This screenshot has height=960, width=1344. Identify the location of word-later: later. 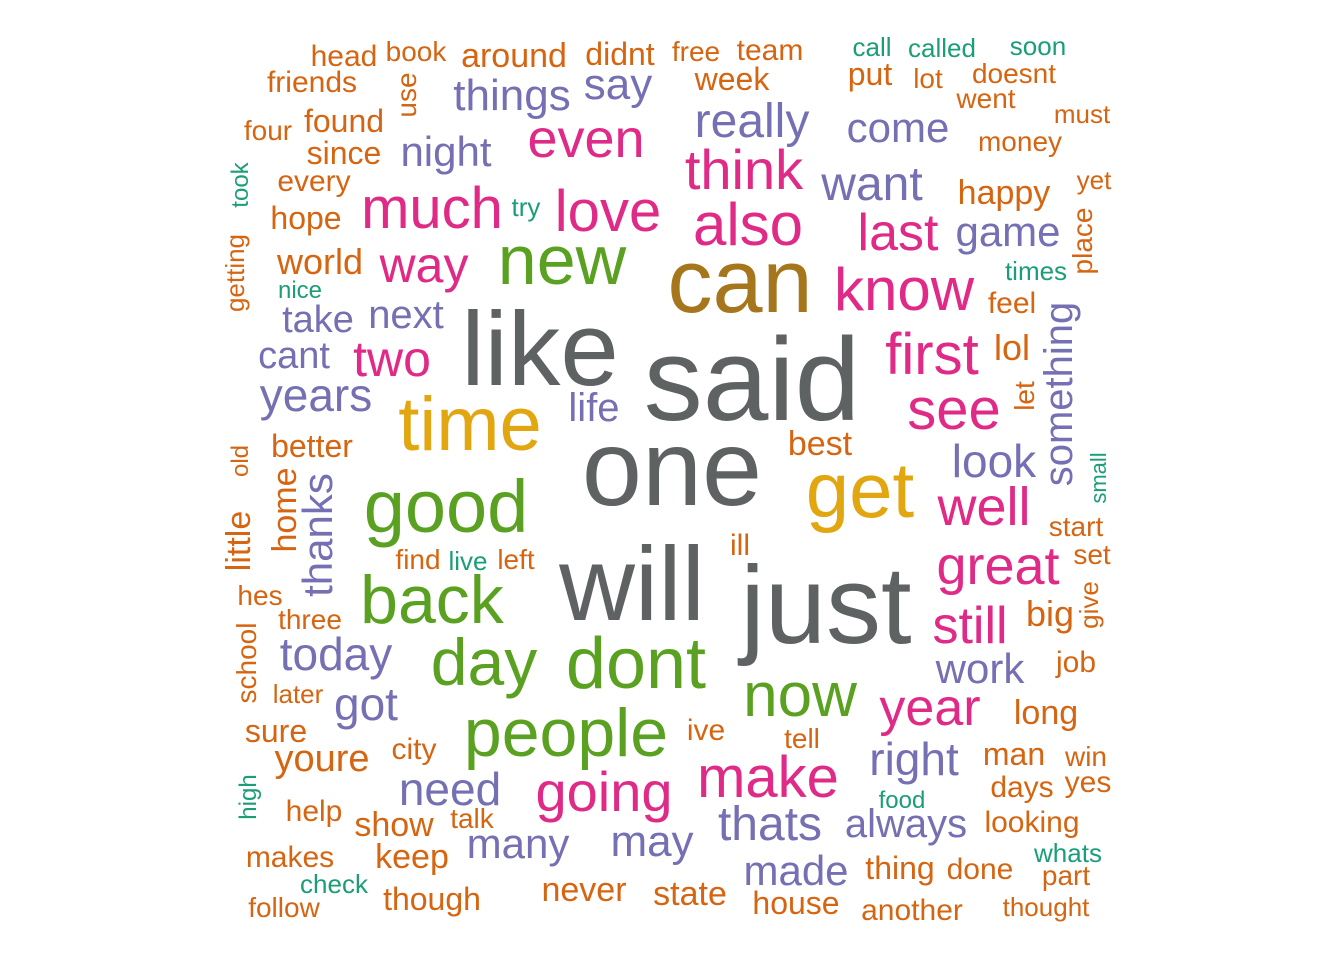
(298, 694).